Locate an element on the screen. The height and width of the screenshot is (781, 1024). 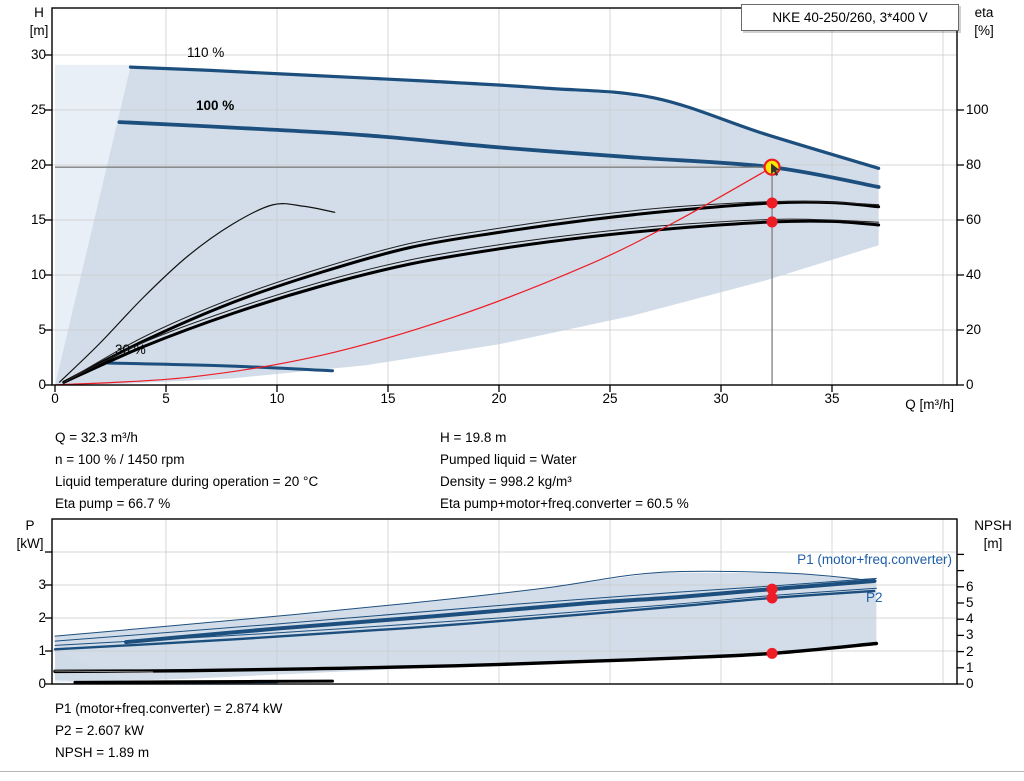
curve-110-percent is located at coordinates (504, 117).